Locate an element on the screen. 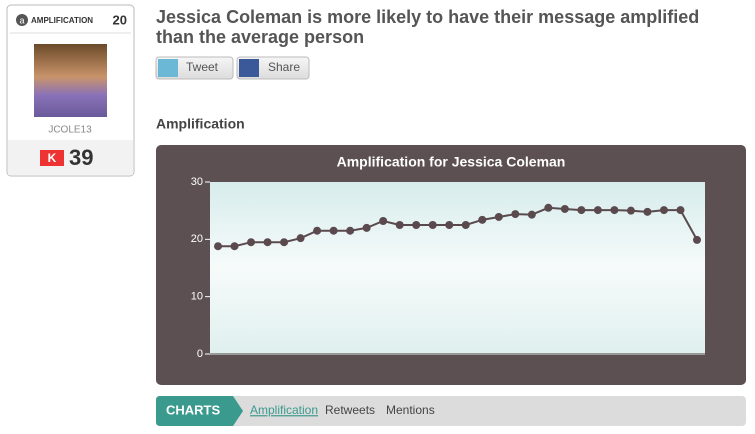 This screenshot has height=434, width=755. badge-icon-letter: a is located at coordinates (21, 20).